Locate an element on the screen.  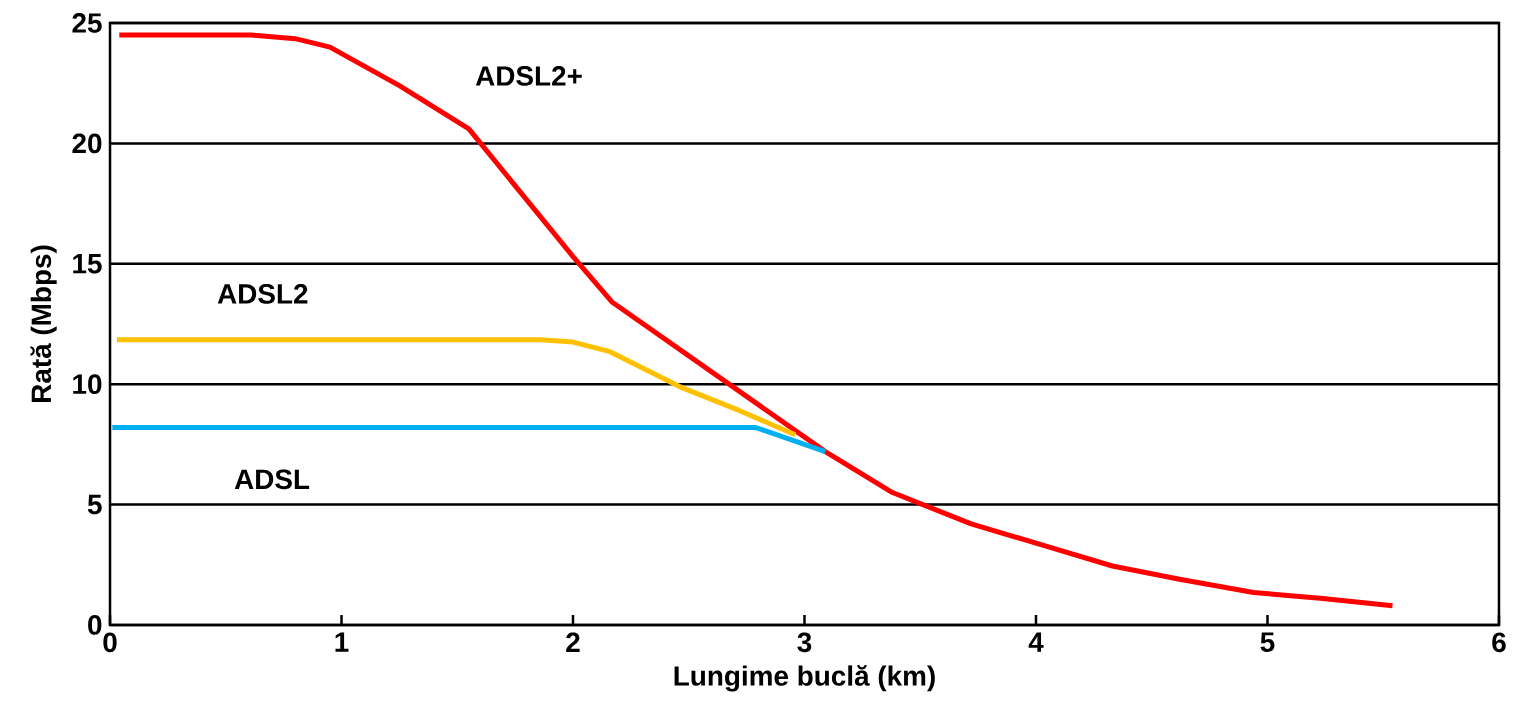
y-tick-label: 15 is located at coordinates (87, 264).